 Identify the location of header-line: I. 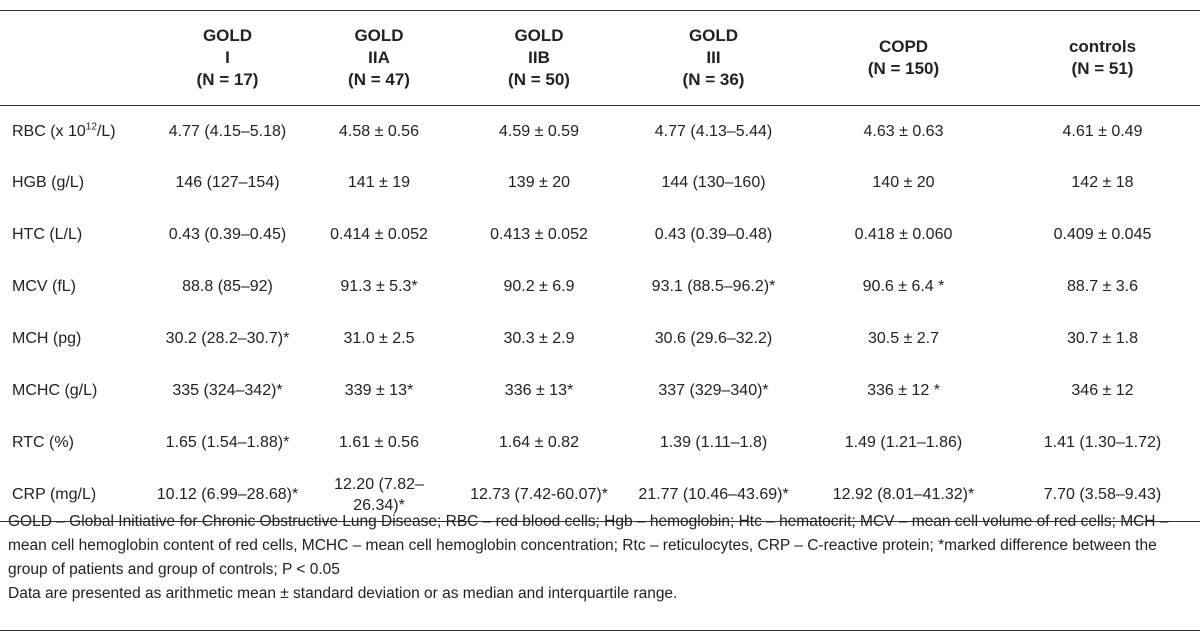
(227, 57).